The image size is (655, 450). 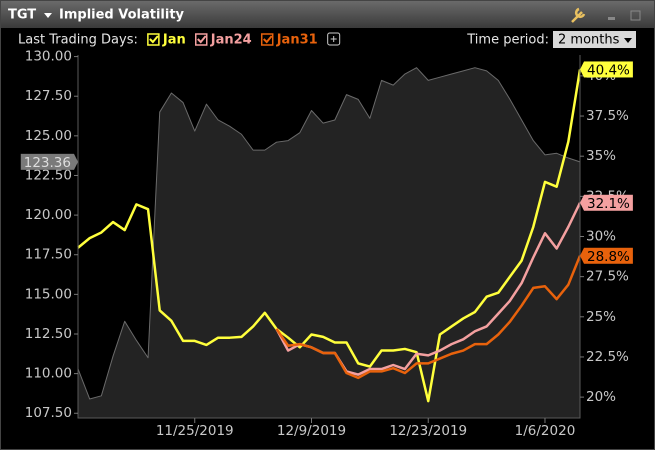 What do you see at coordinates (601, 317) in the screenshot?
I see `y2-tick-label: 25%` at bounding box center [601, 317].